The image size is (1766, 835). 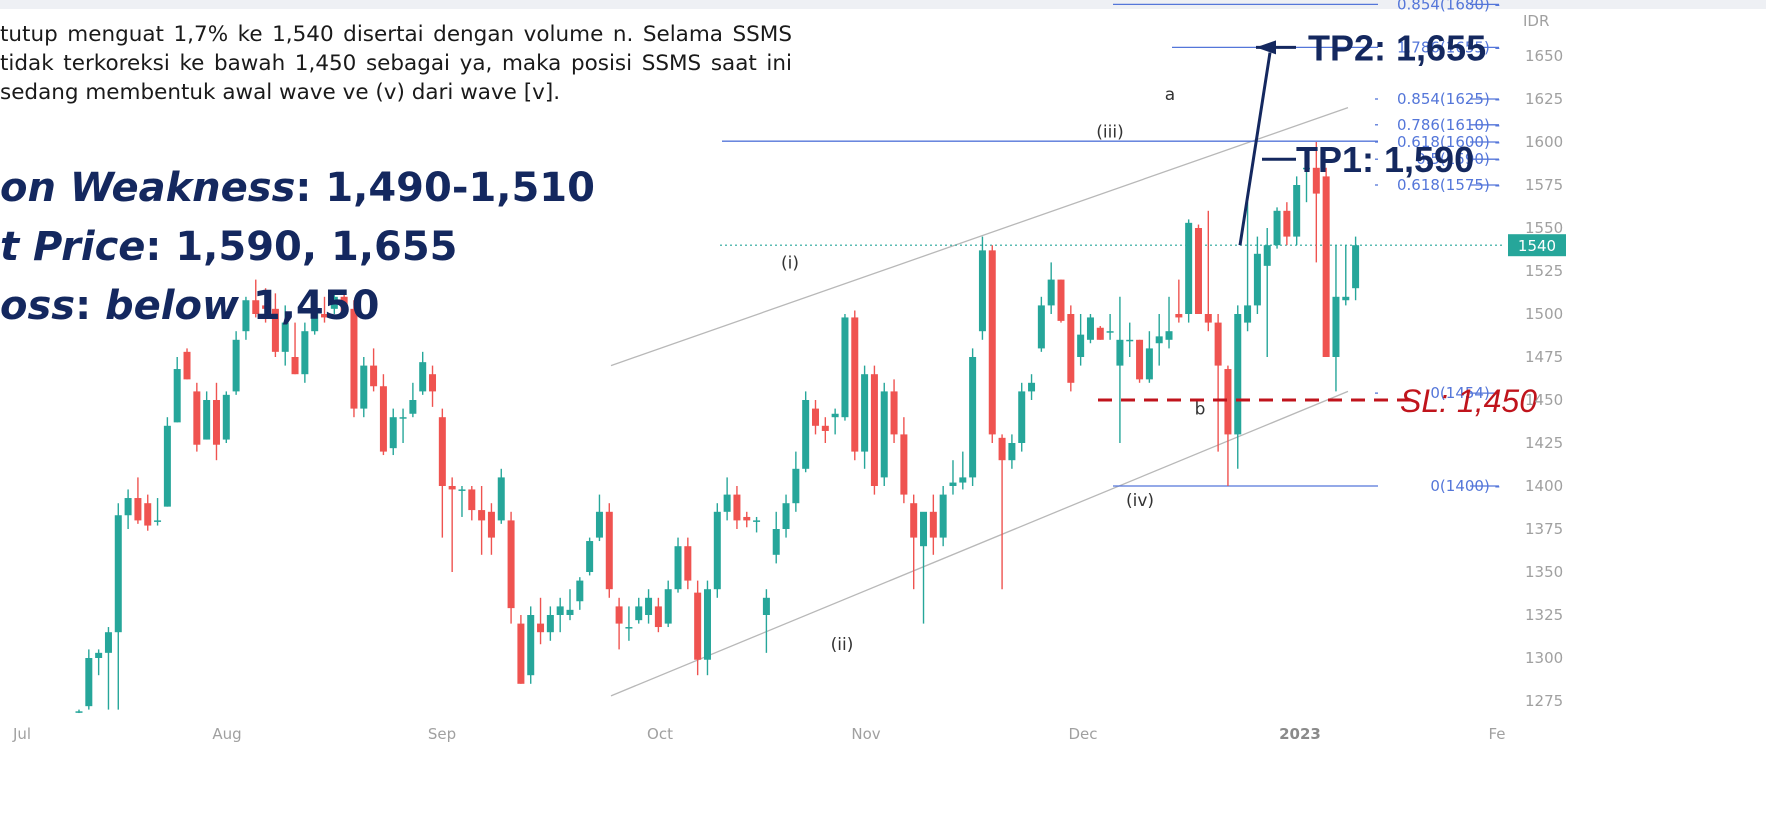 I want to click on currency-label: IDR, so click(x=1536, y=21).